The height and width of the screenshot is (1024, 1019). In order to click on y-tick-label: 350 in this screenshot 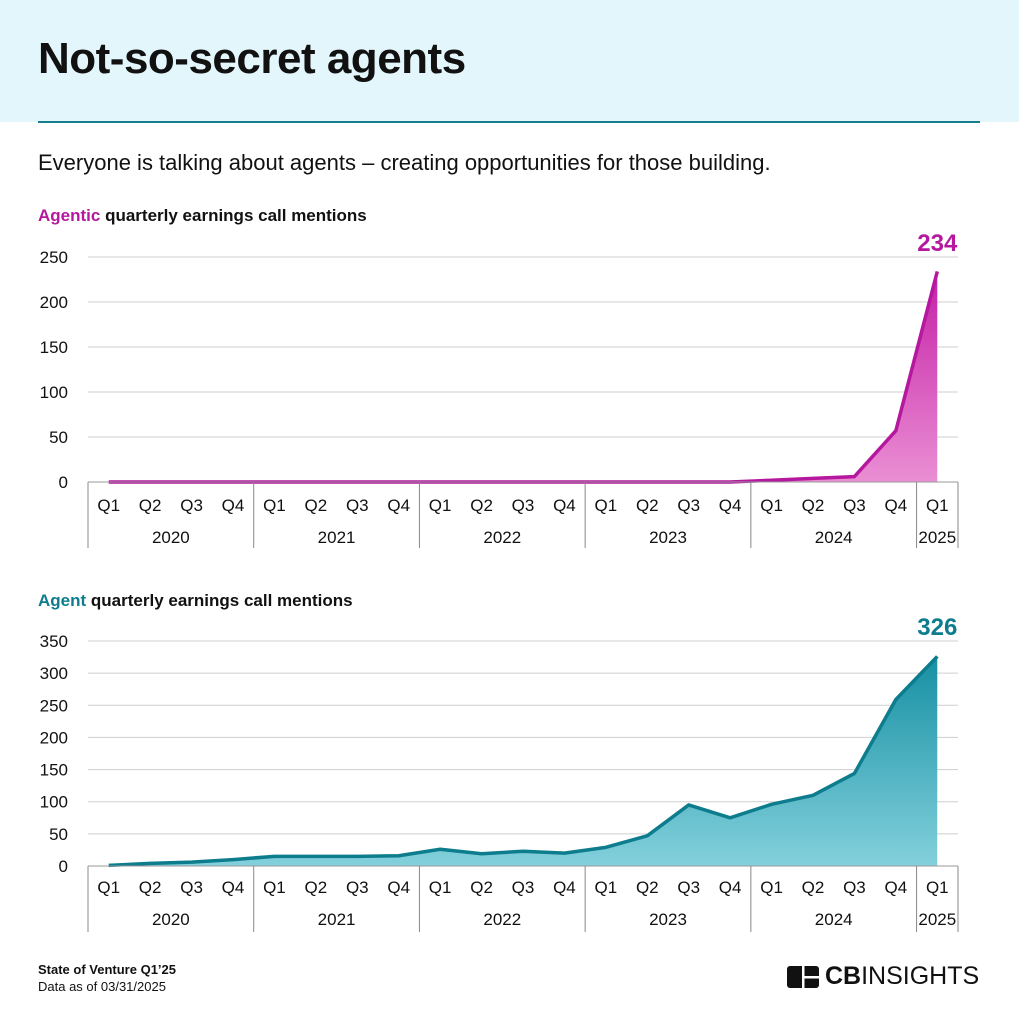, I will do `click(54, 641)`.